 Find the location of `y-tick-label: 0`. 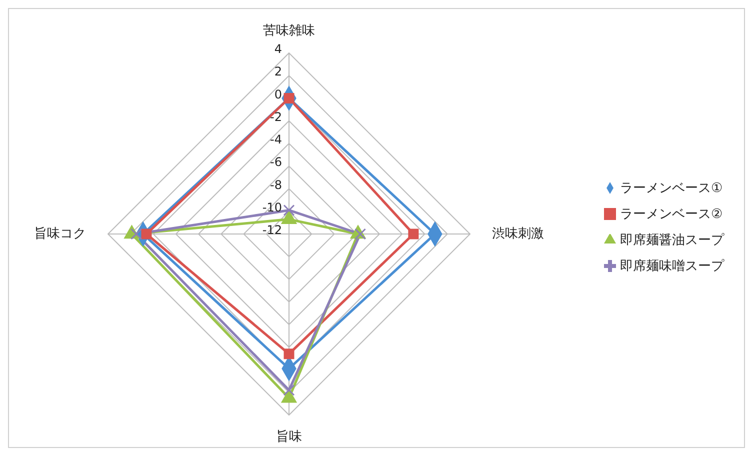

y-tick-label: 0 is located at coordinates (278, 94).